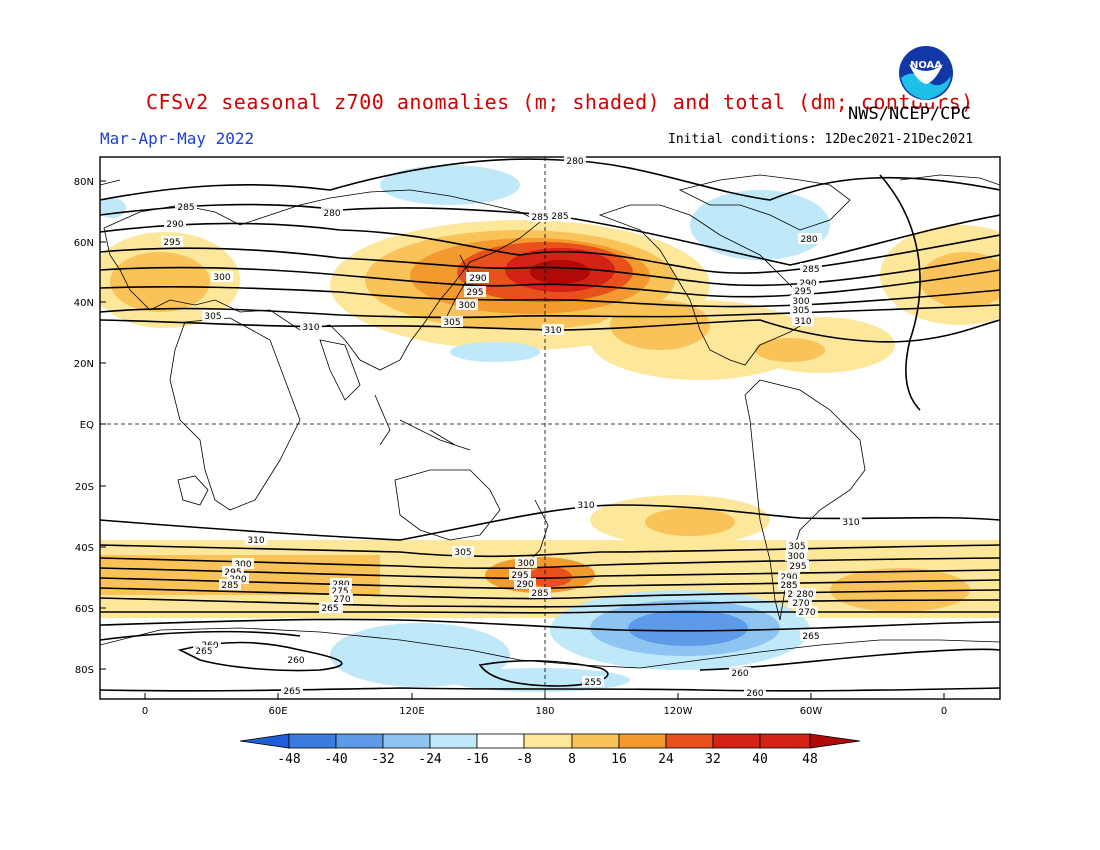 The height and width of the screenshot is (850, 1100). Describe the element at coordinates (84, 548) in the screenshot. I see `lat-tick-label: 40S` at that location.